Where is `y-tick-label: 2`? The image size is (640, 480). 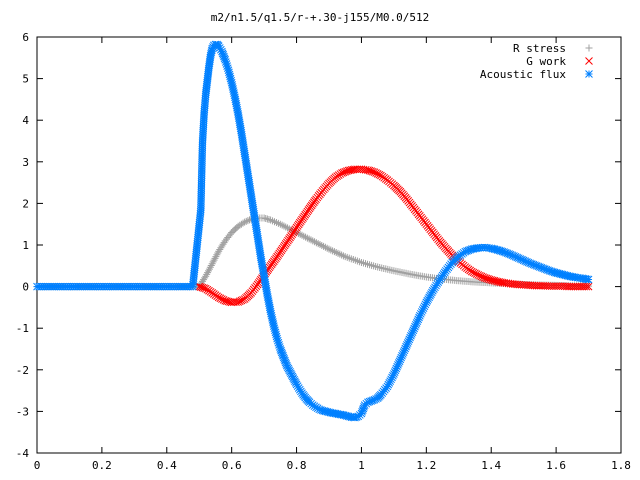 y-tick-label: 2 is located at coordinates (25, 203).